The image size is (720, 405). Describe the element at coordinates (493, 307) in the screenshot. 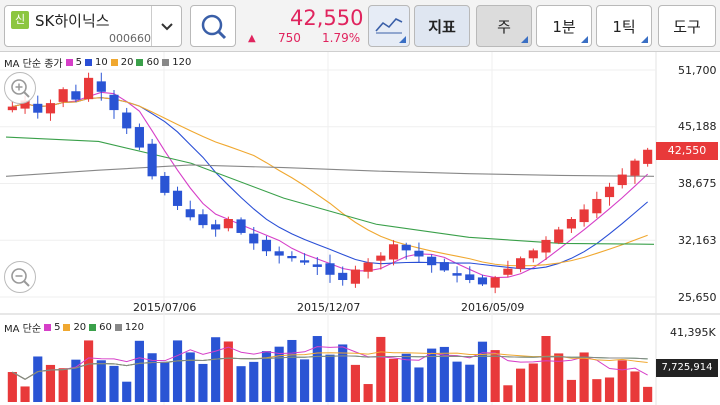

I see `date-axis-label: 2016/05/09` at that location.